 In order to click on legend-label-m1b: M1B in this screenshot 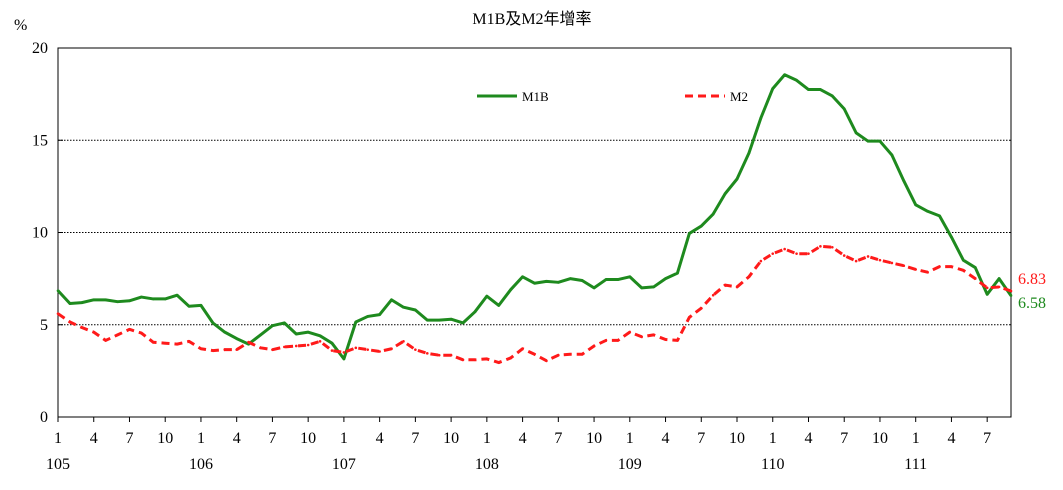, I will do `click(535, 96)`.